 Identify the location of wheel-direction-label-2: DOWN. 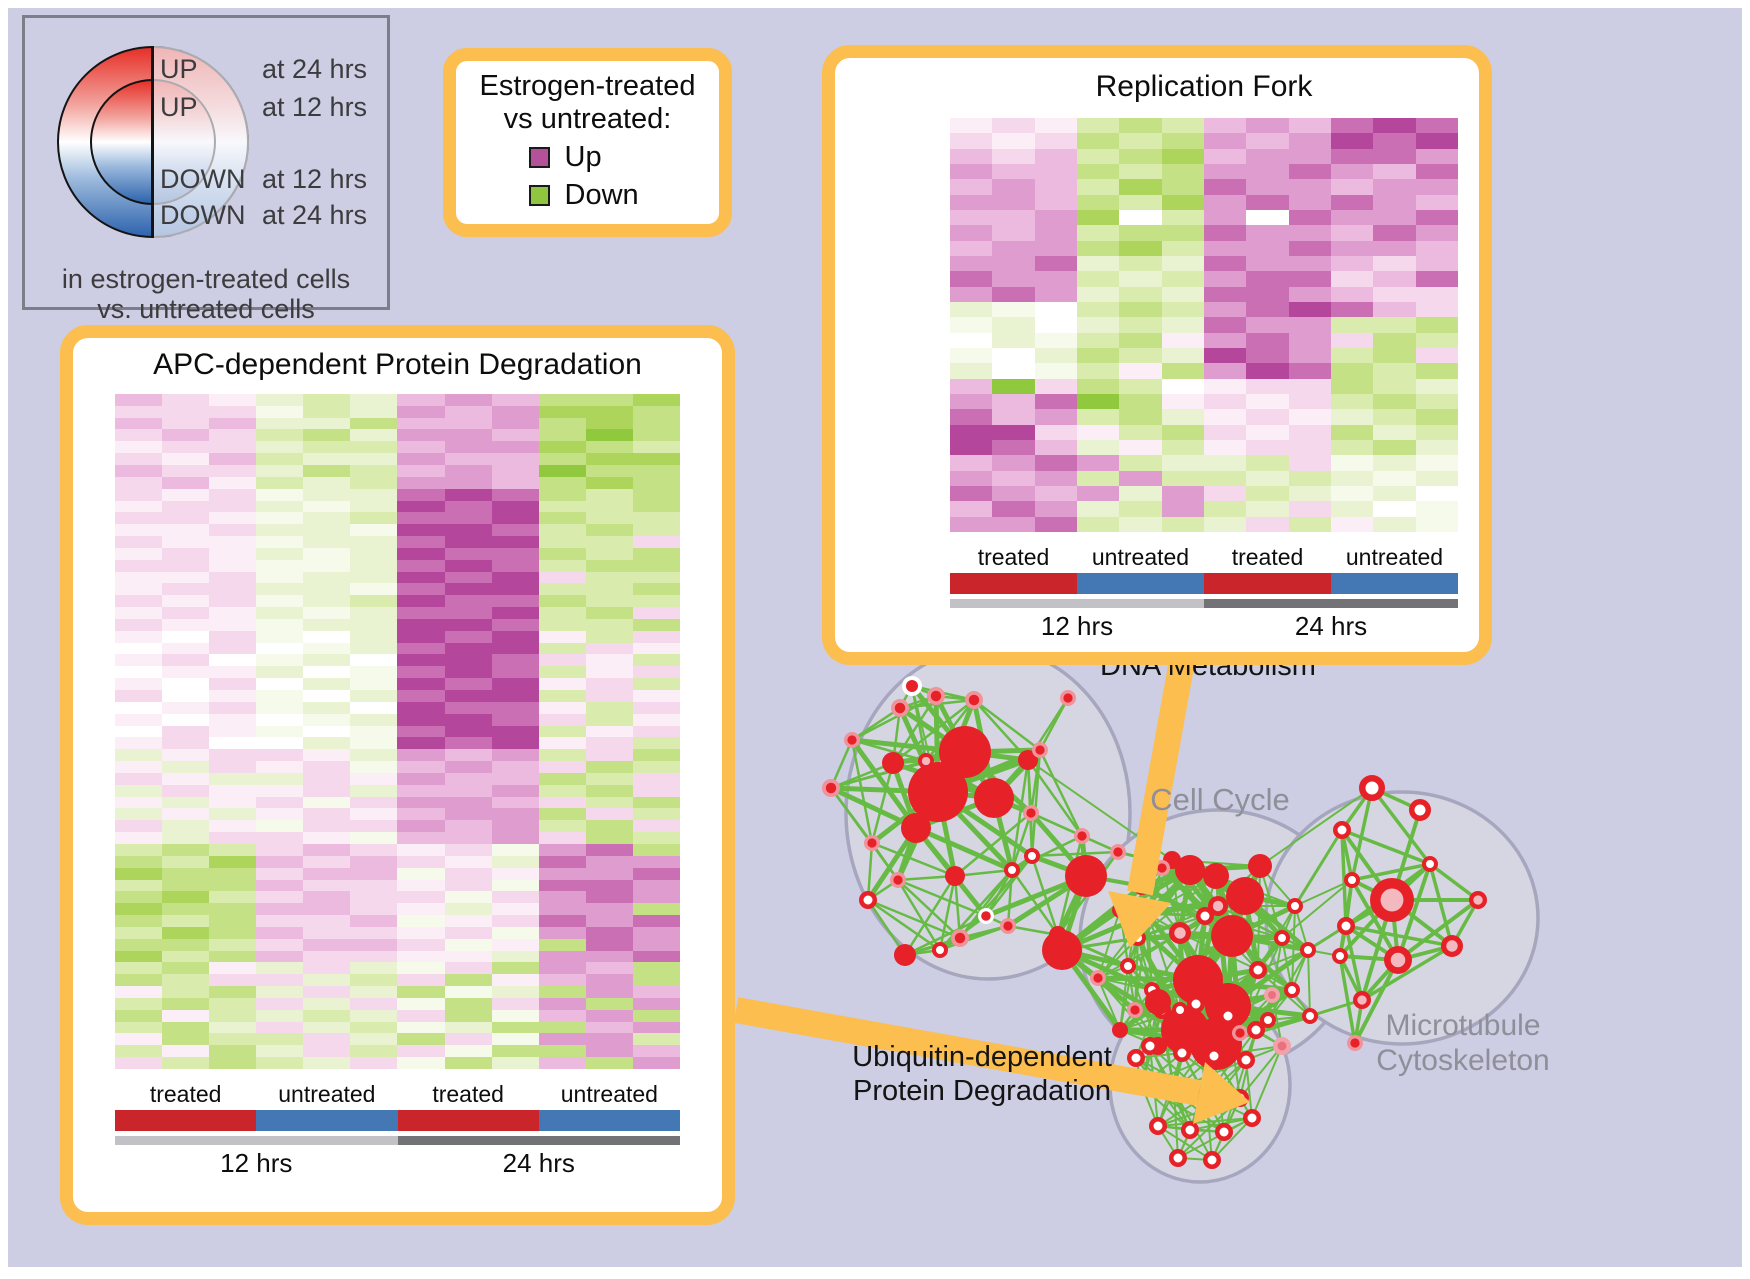
(203, 179).